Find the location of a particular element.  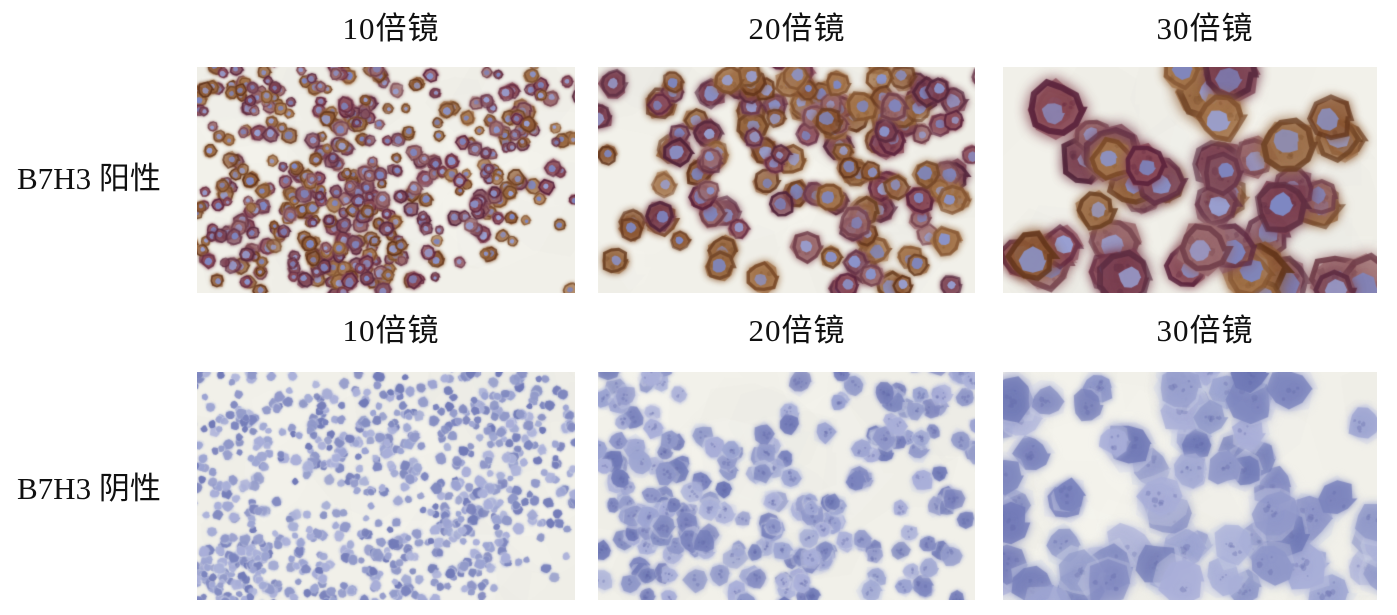

micrograph-positive-20x is located at coordinates (786, 180).